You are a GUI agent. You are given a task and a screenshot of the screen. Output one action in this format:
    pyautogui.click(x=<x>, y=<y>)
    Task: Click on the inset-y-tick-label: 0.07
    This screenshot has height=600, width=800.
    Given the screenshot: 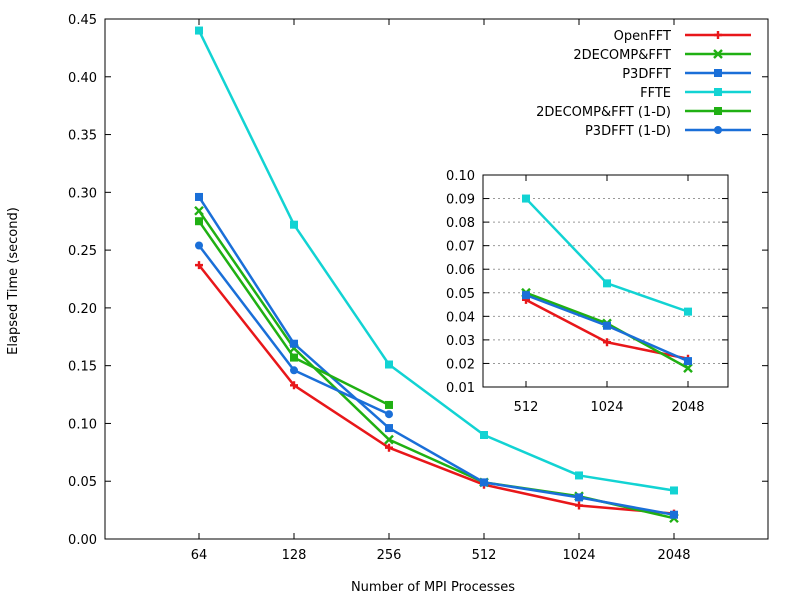 What is the action you would take?
    pyautogui.click(x=460, y=247)
    